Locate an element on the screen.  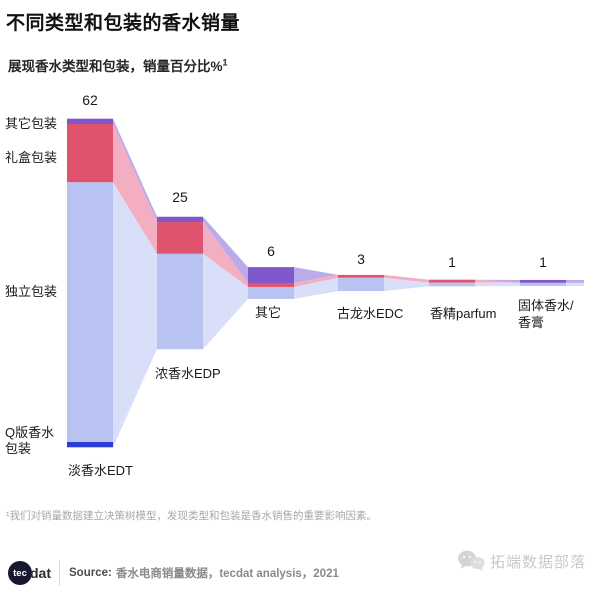
category-label-edp: 浓香水EDP is located at coordinates (188, 373).